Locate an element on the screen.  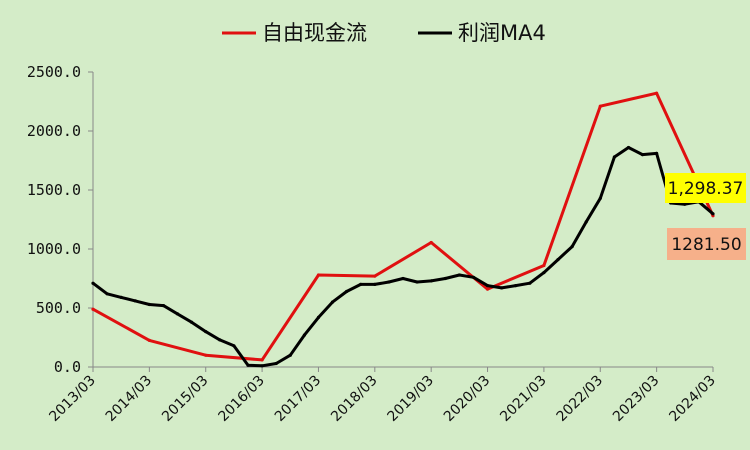
x-tick-label: 2021/03 is located at coordinates (523, 399).